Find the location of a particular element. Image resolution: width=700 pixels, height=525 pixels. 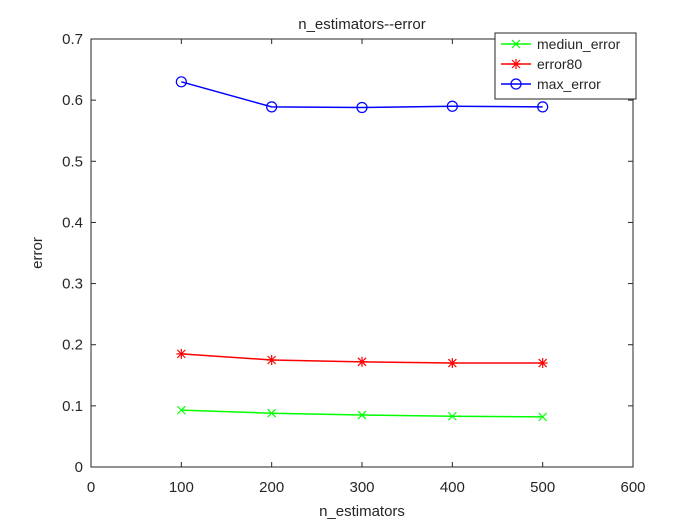

y-axis-label: error is located at coordinates (37, 253).